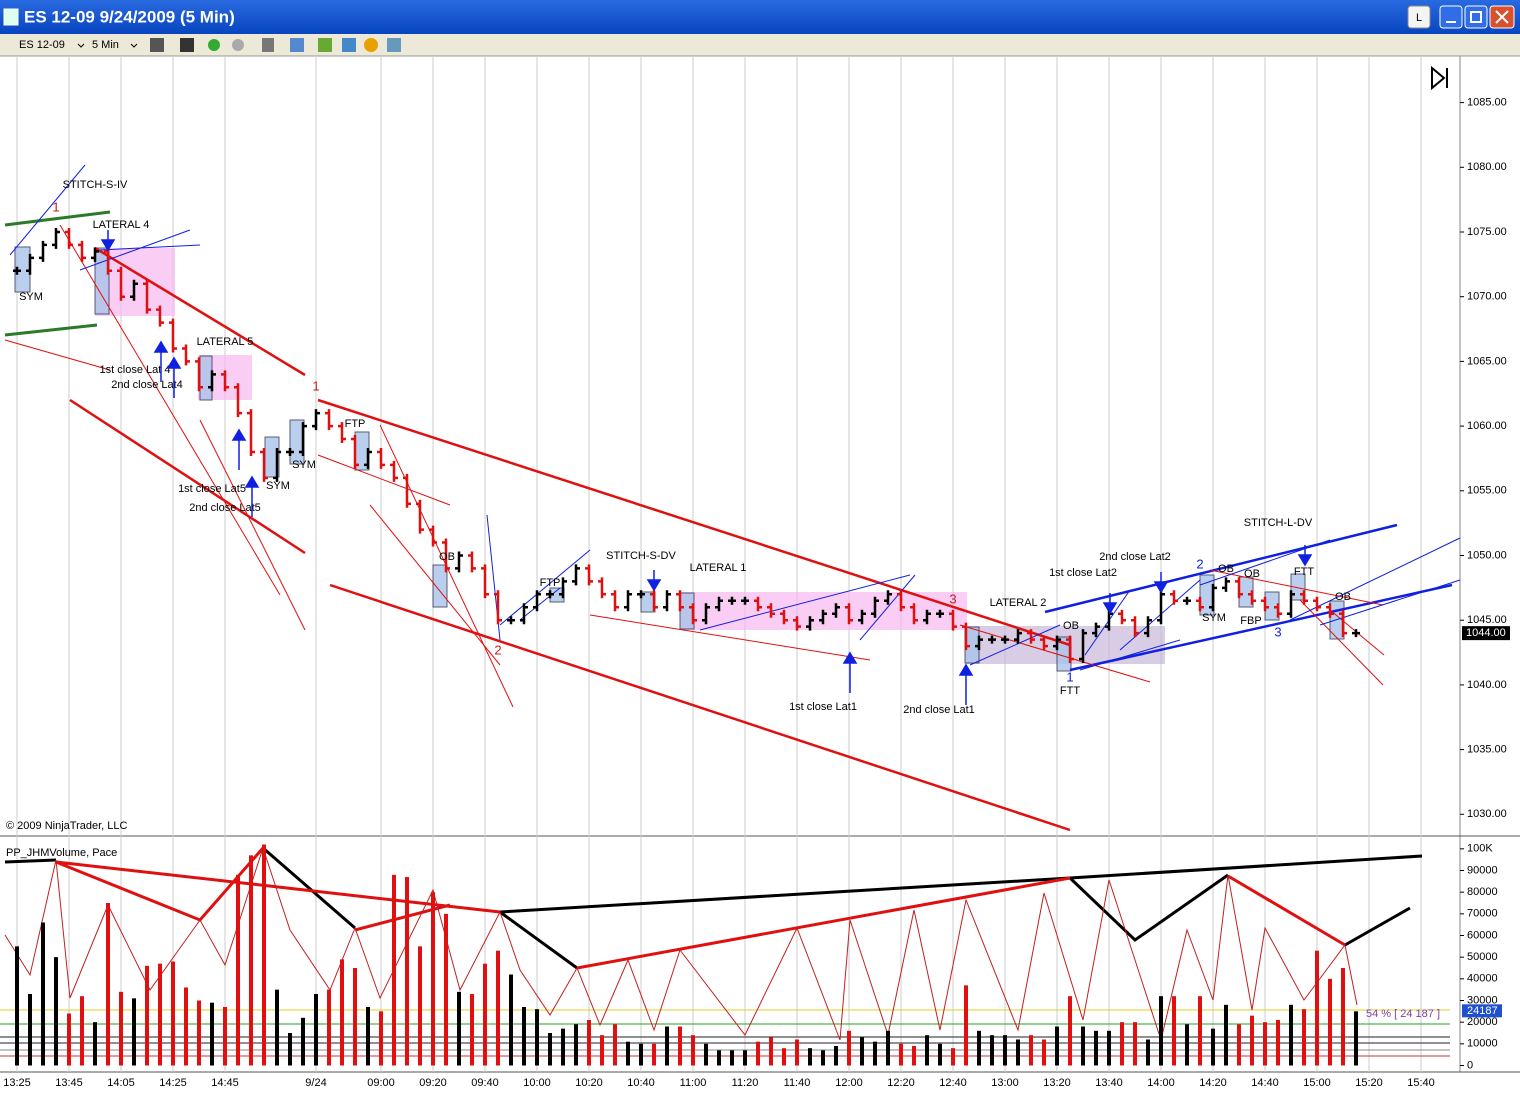 The height and width of the screenshot is (1105, 1520). I want to click on annotation: 2nd close Lat4, so click(147, 385).